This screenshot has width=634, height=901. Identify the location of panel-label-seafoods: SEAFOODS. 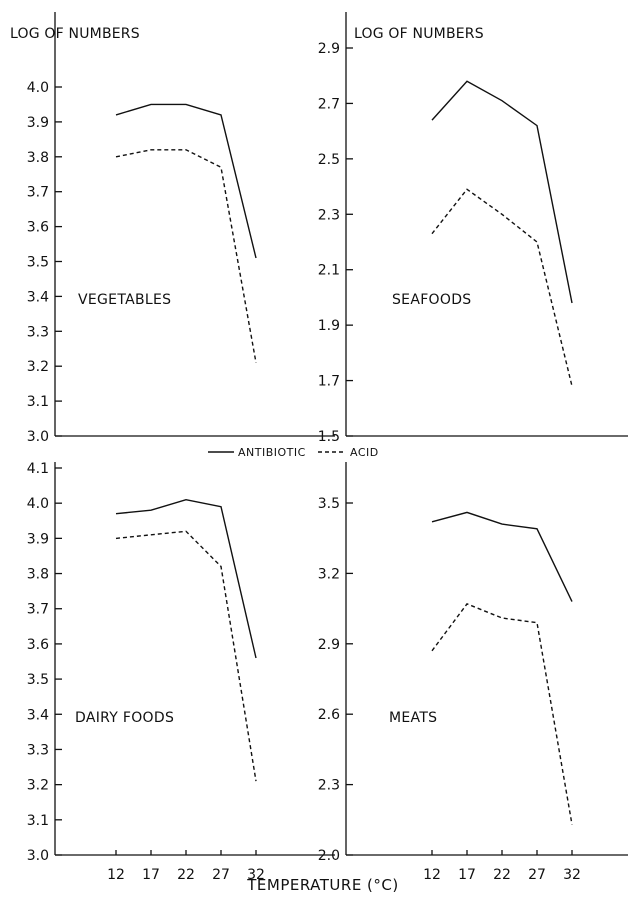
(431, 300).